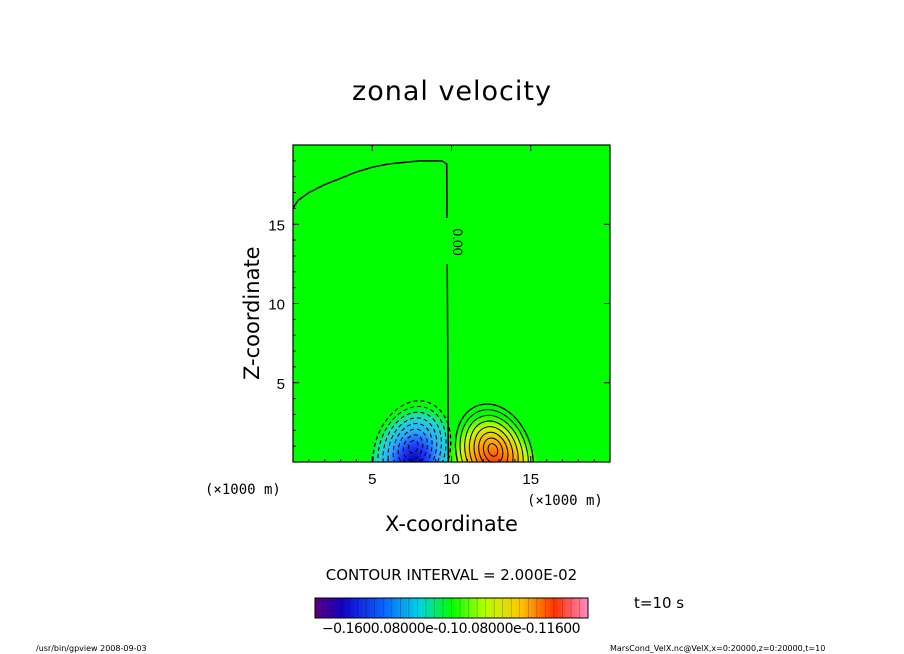 The height and width of the screenshot is (654, 904). Describe the element at coordinates (281, 384) in the screenshot. I see `y-tick-label: 5` at that location.